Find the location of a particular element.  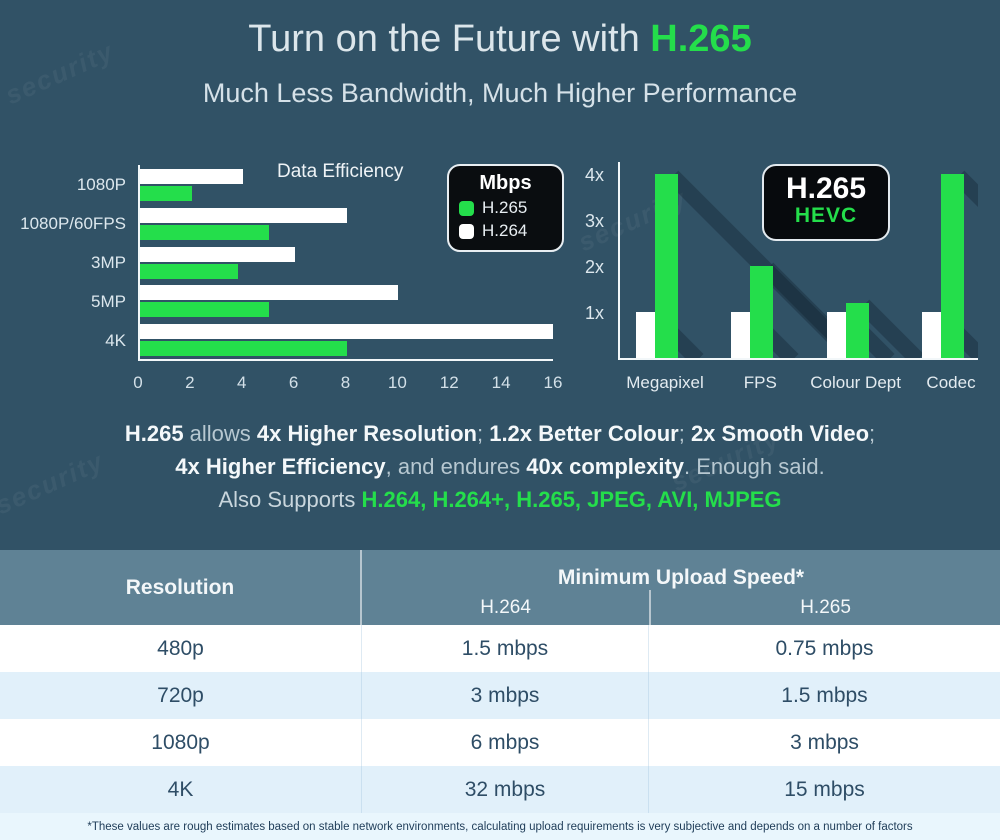

sub-headers: H.264 H.265 is located at coordinates (681, 607).